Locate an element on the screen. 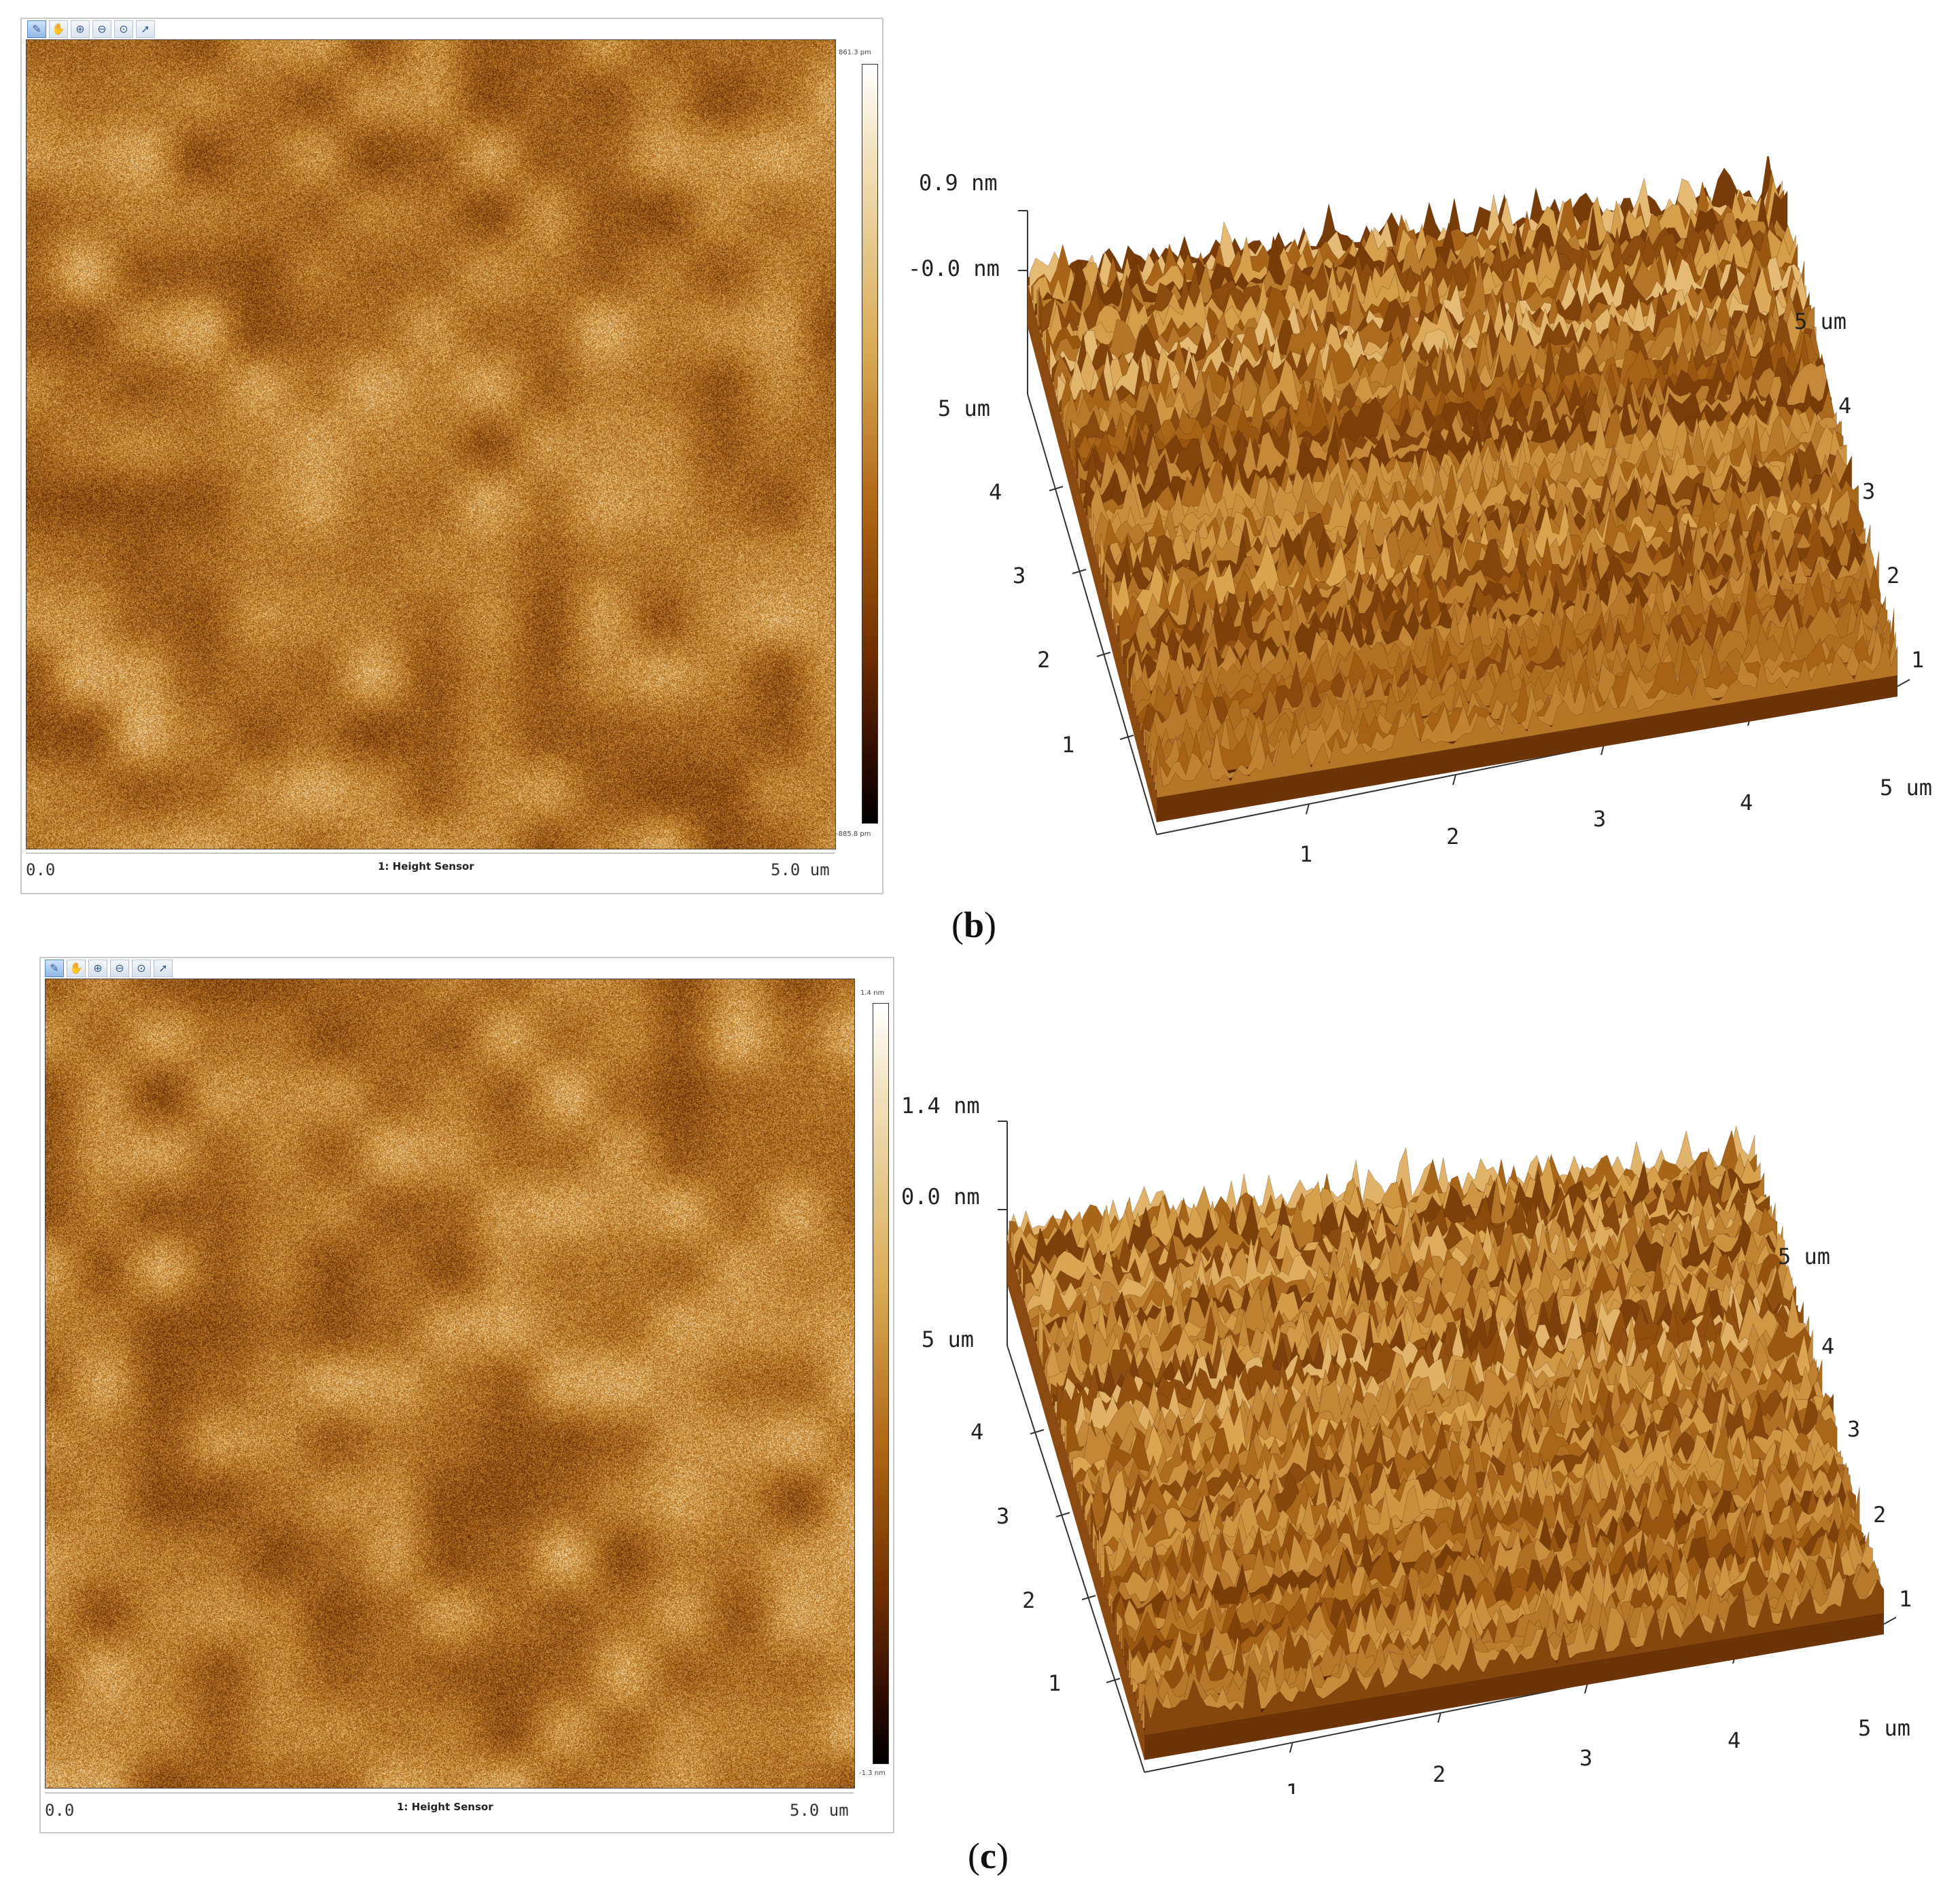 The width and height of the screenshot is (1960, 1900). x-tick-1-b: 1 is located at coordinates (1305, 852).